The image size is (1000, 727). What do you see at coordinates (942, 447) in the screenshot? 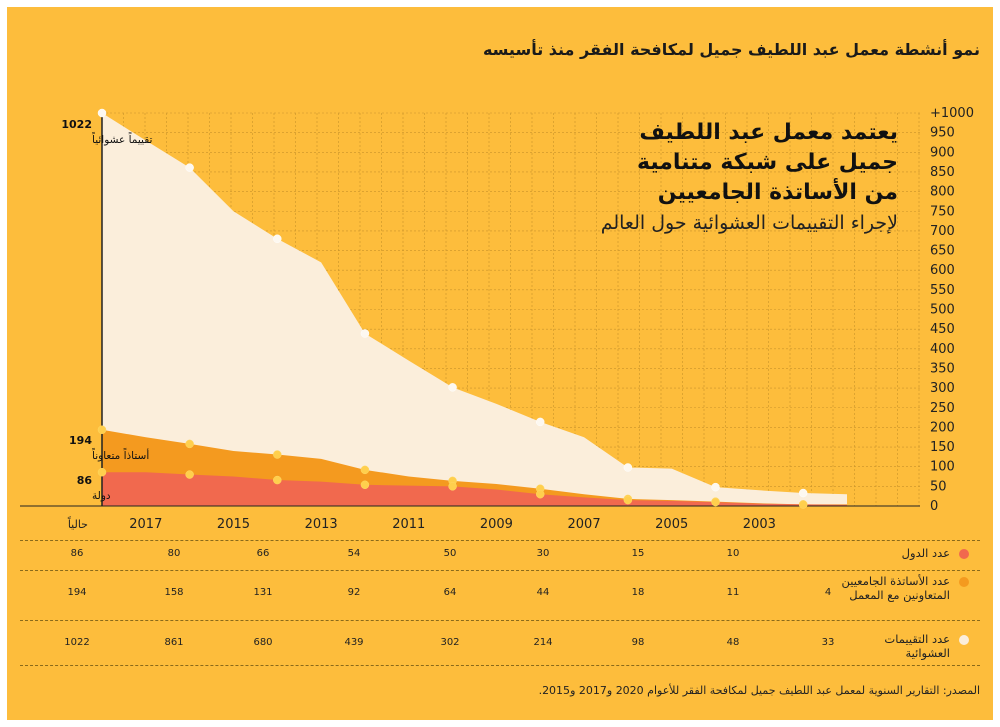
I see `y-tick-label: 150` at bounding box center [942, 447].